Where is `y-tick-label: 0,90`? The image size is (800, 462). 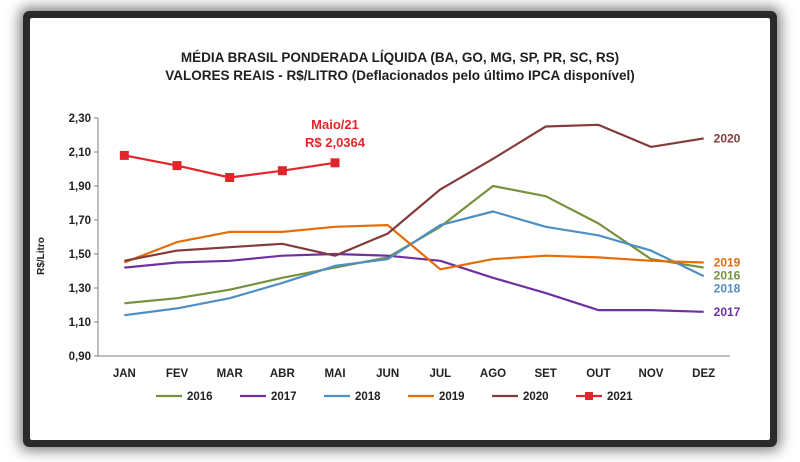
y-tick-label: 0,90 is located at coordinates (80, 357).